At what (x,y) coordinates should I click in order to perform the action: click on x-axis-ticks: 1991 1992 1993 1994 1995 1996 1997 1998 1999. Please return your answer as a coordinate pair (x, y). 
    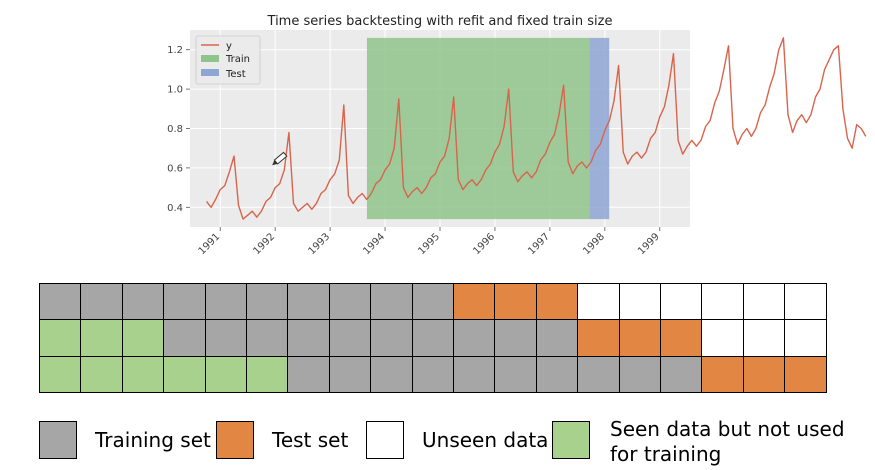
    Looking at the image, I should click on (429, 242).